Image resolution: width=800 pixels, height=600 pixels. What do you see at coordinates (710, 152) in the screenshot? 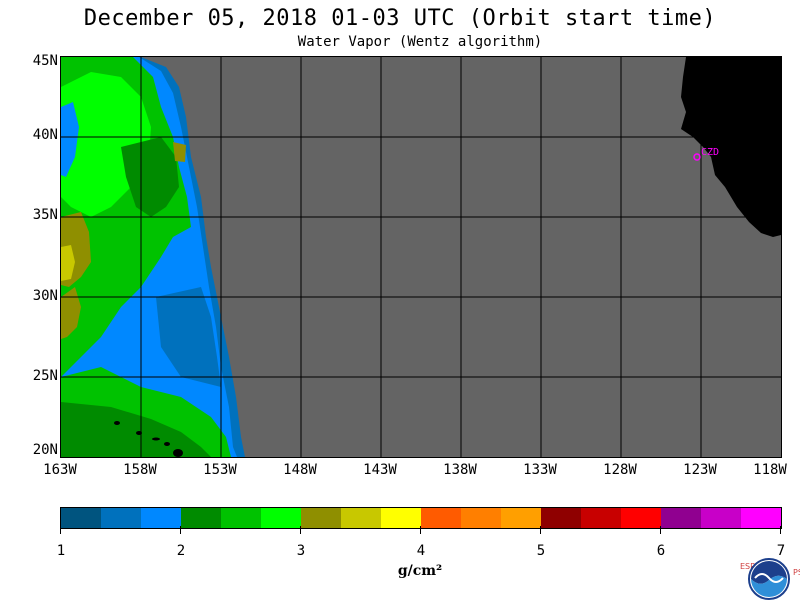
I see `station-czd-label: CZD` at bounding box center [710, 152].